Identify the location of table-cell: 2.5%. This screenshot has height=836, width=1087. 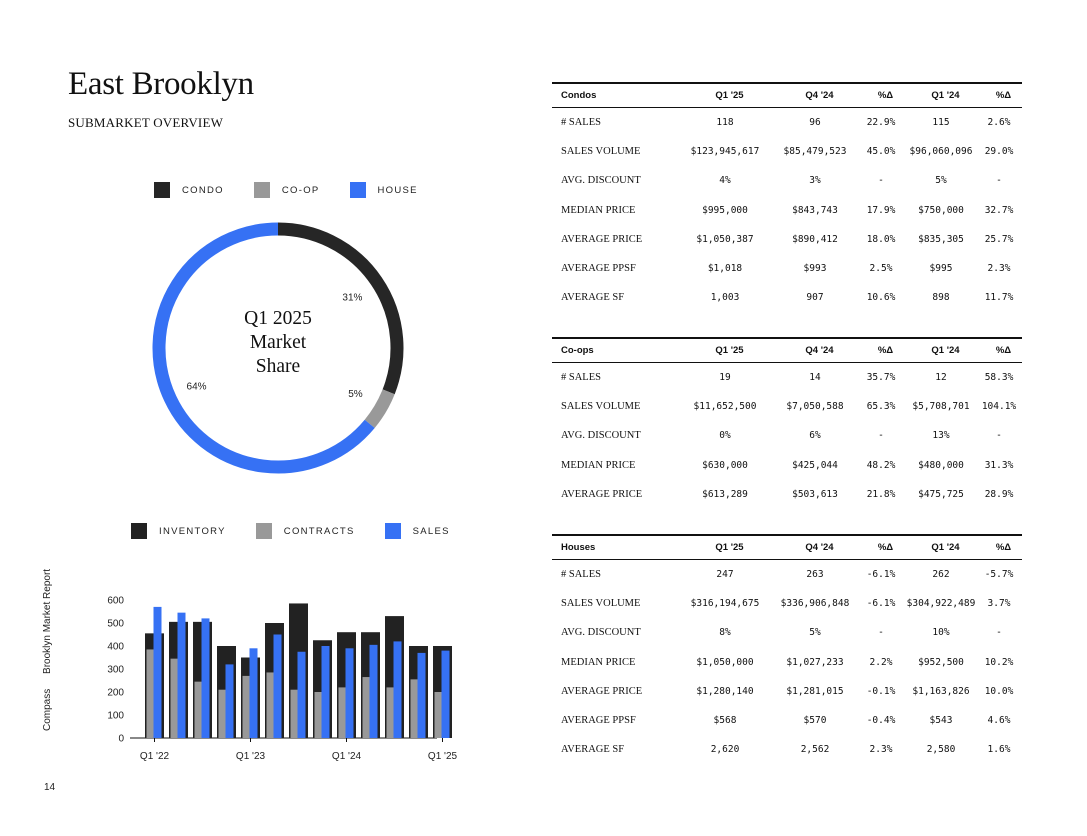
(881, 269).